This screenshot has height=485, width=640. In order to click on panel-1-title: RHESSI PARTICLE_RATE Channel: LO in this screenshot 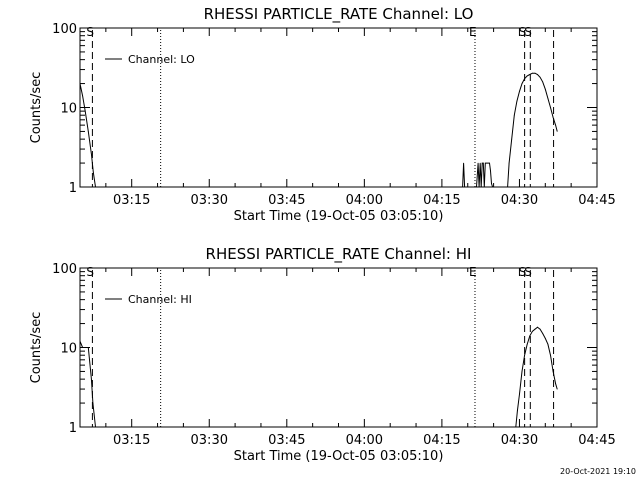, I will do `click(339, 14)`.